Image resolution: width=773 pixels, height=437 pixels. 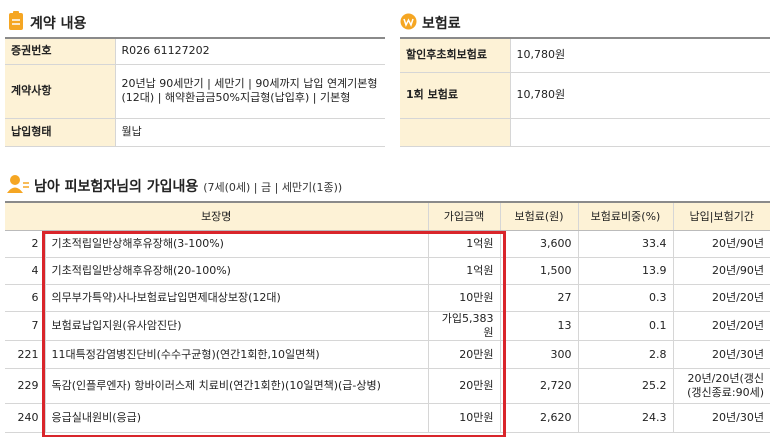 I want to click on row-code: 7, so click(x=25, y=326).